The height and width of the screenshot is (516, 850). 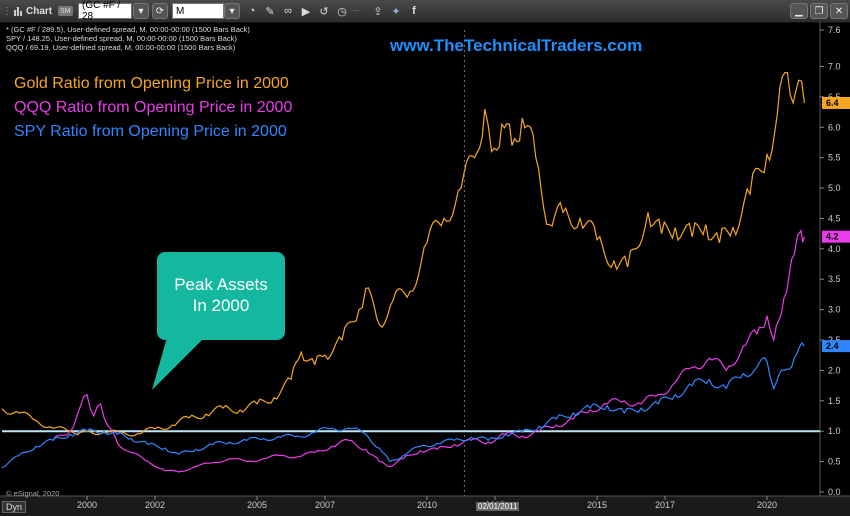 I want to click on callout-text-2: In 2000, so click(x=221, y=305).